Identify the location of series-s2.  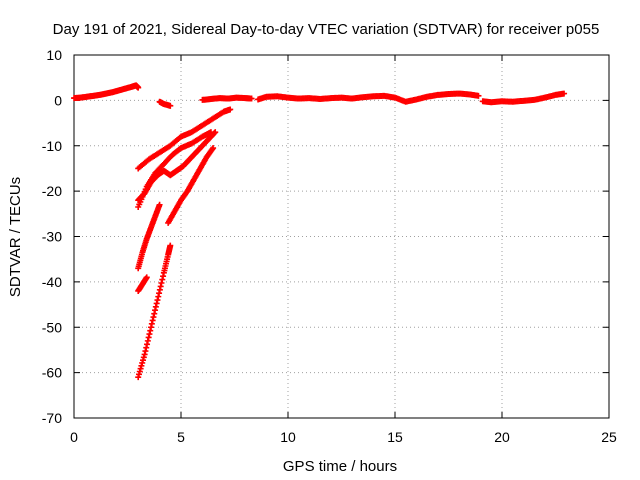
(165, 103).